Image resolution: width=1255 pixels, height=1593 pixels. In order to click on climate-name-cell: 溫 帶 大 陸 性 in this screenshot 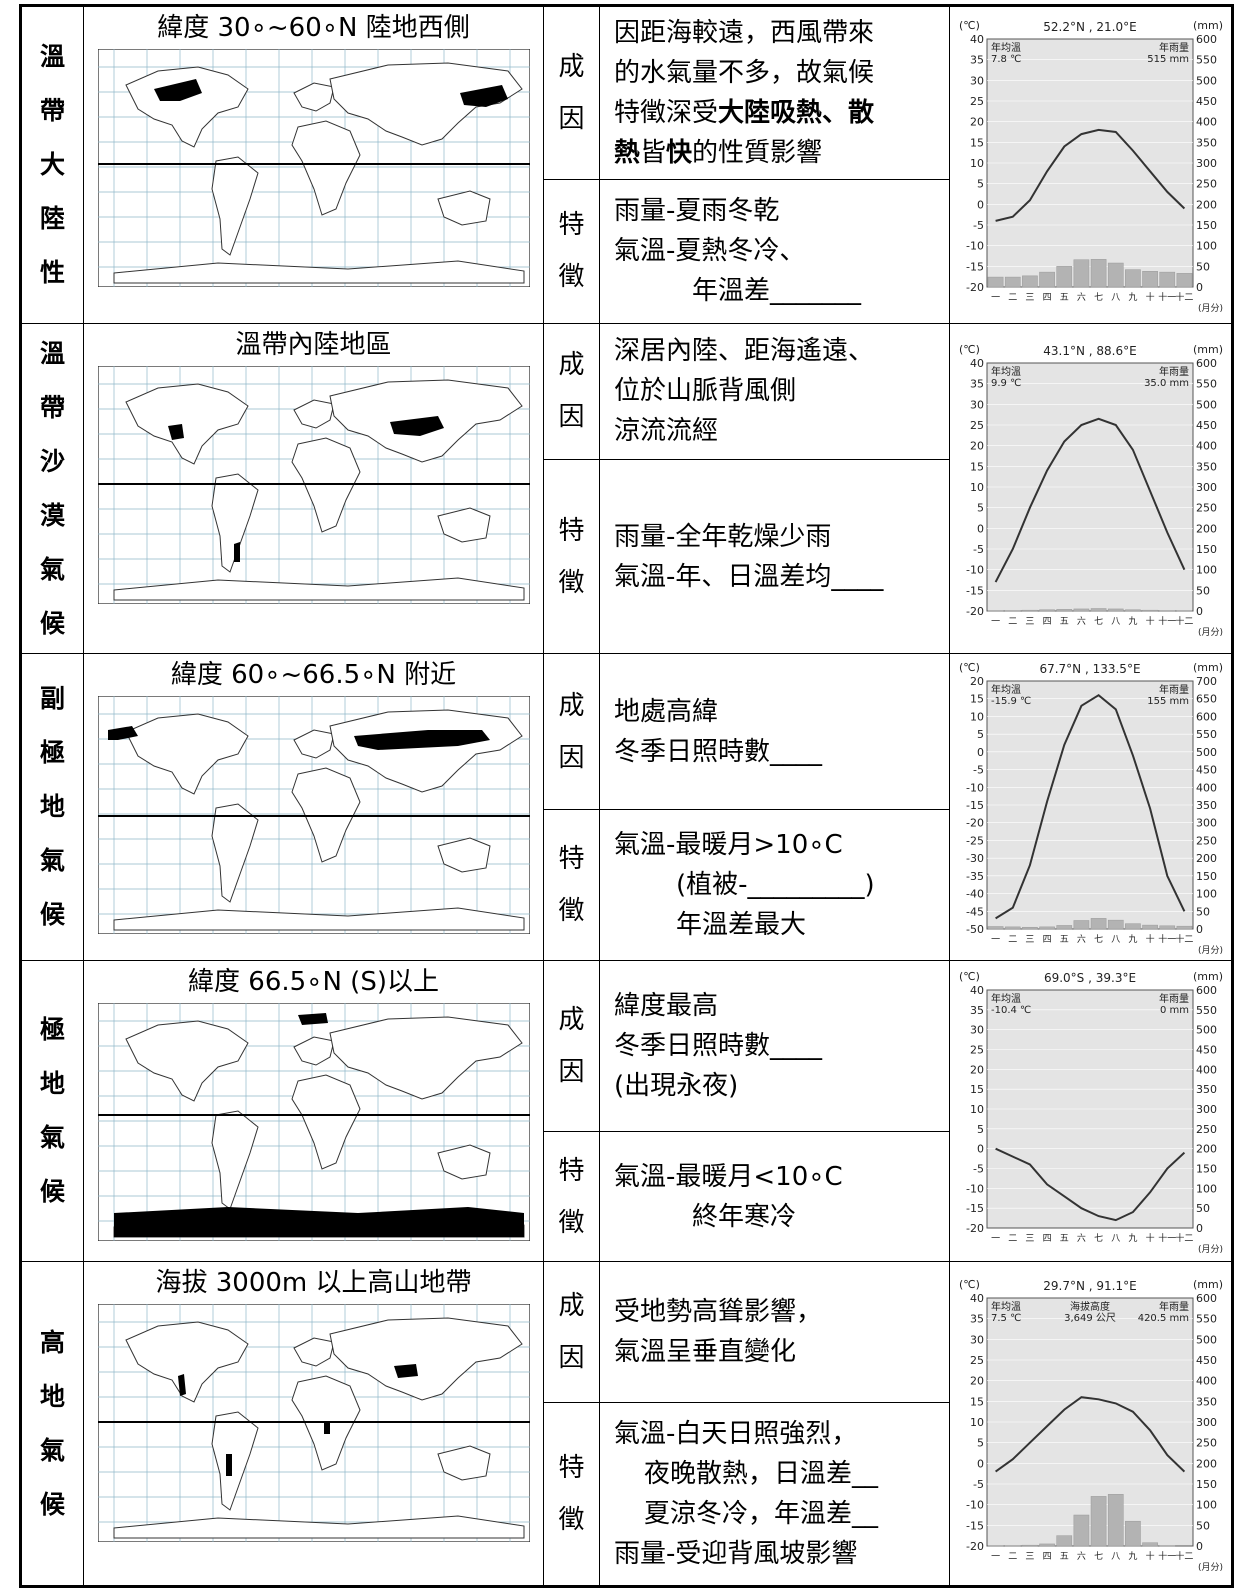, I will do `click(52, 165)`.